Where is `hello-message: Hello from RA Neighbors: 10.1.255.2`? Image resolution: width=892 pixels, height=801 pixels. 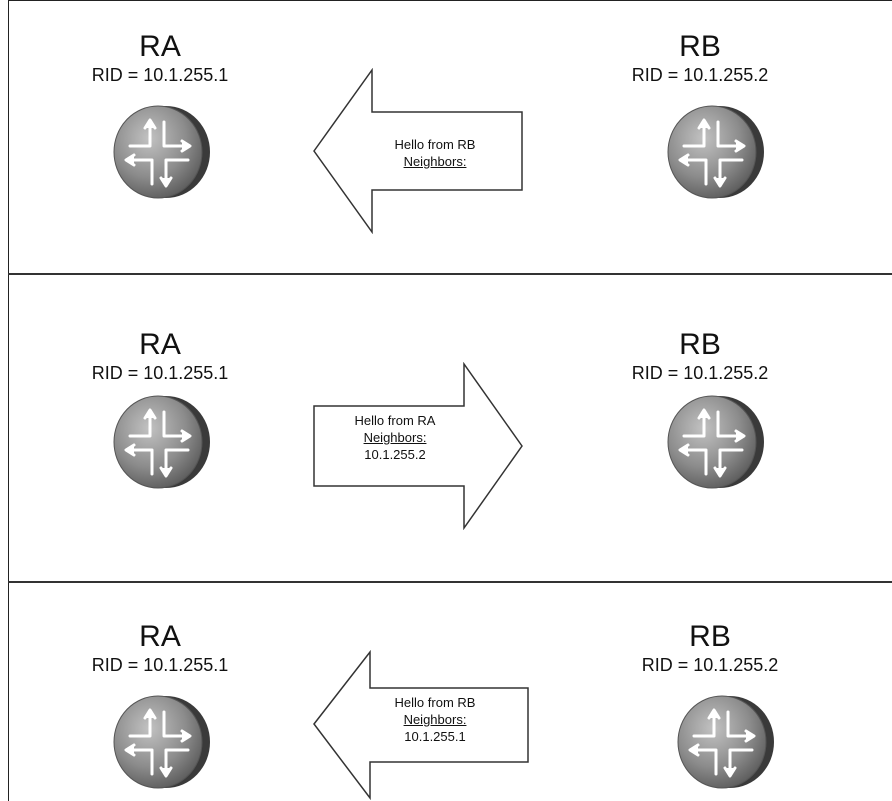 hello-message: Hello from RA Neighbors: 10.1.255.2 is located at coordinates (395, 437).